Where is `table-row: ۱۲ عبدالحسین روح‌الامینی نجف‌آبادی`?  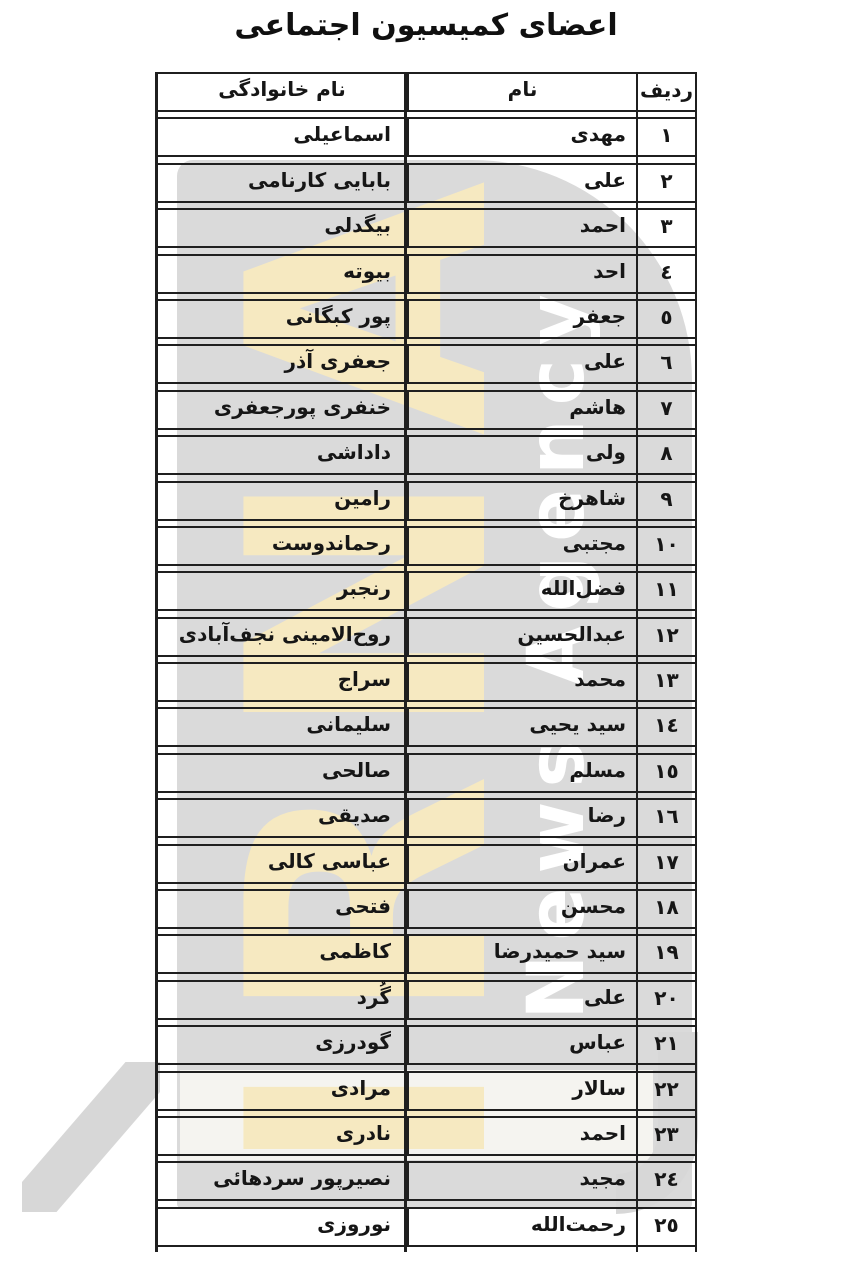
table-row: ۱۲ عبدالحسین روح‌الامینی نجف‌آبادی is located at coordinates (426, 636).